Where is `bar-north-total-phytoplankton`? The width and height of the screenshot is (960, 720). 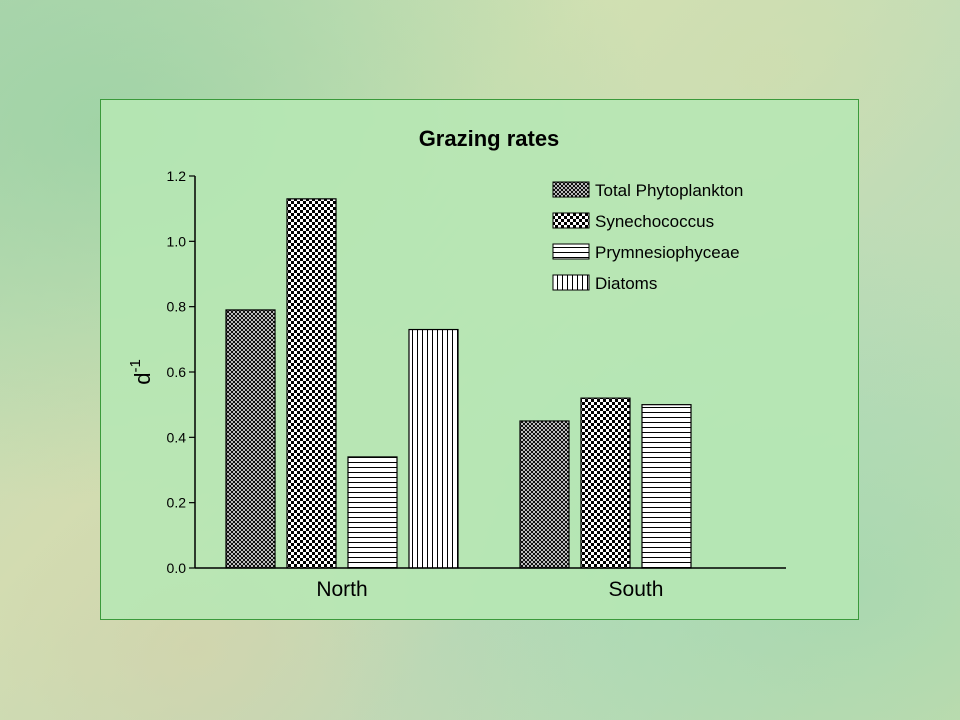 bar-north-total-phytoplankton is located at coordinates (250, 439).